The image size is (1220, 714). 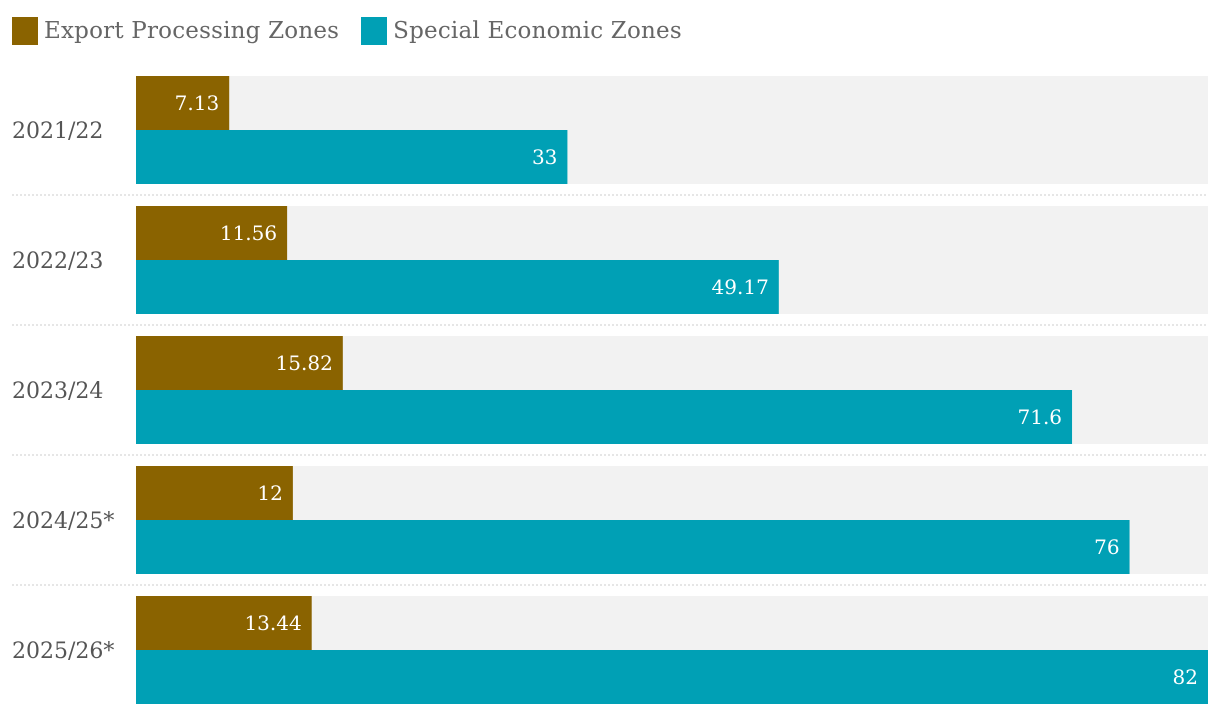 I want to click on legend-item-special-economic-zones: Special Economic Zones, so click(x=521, y=31).